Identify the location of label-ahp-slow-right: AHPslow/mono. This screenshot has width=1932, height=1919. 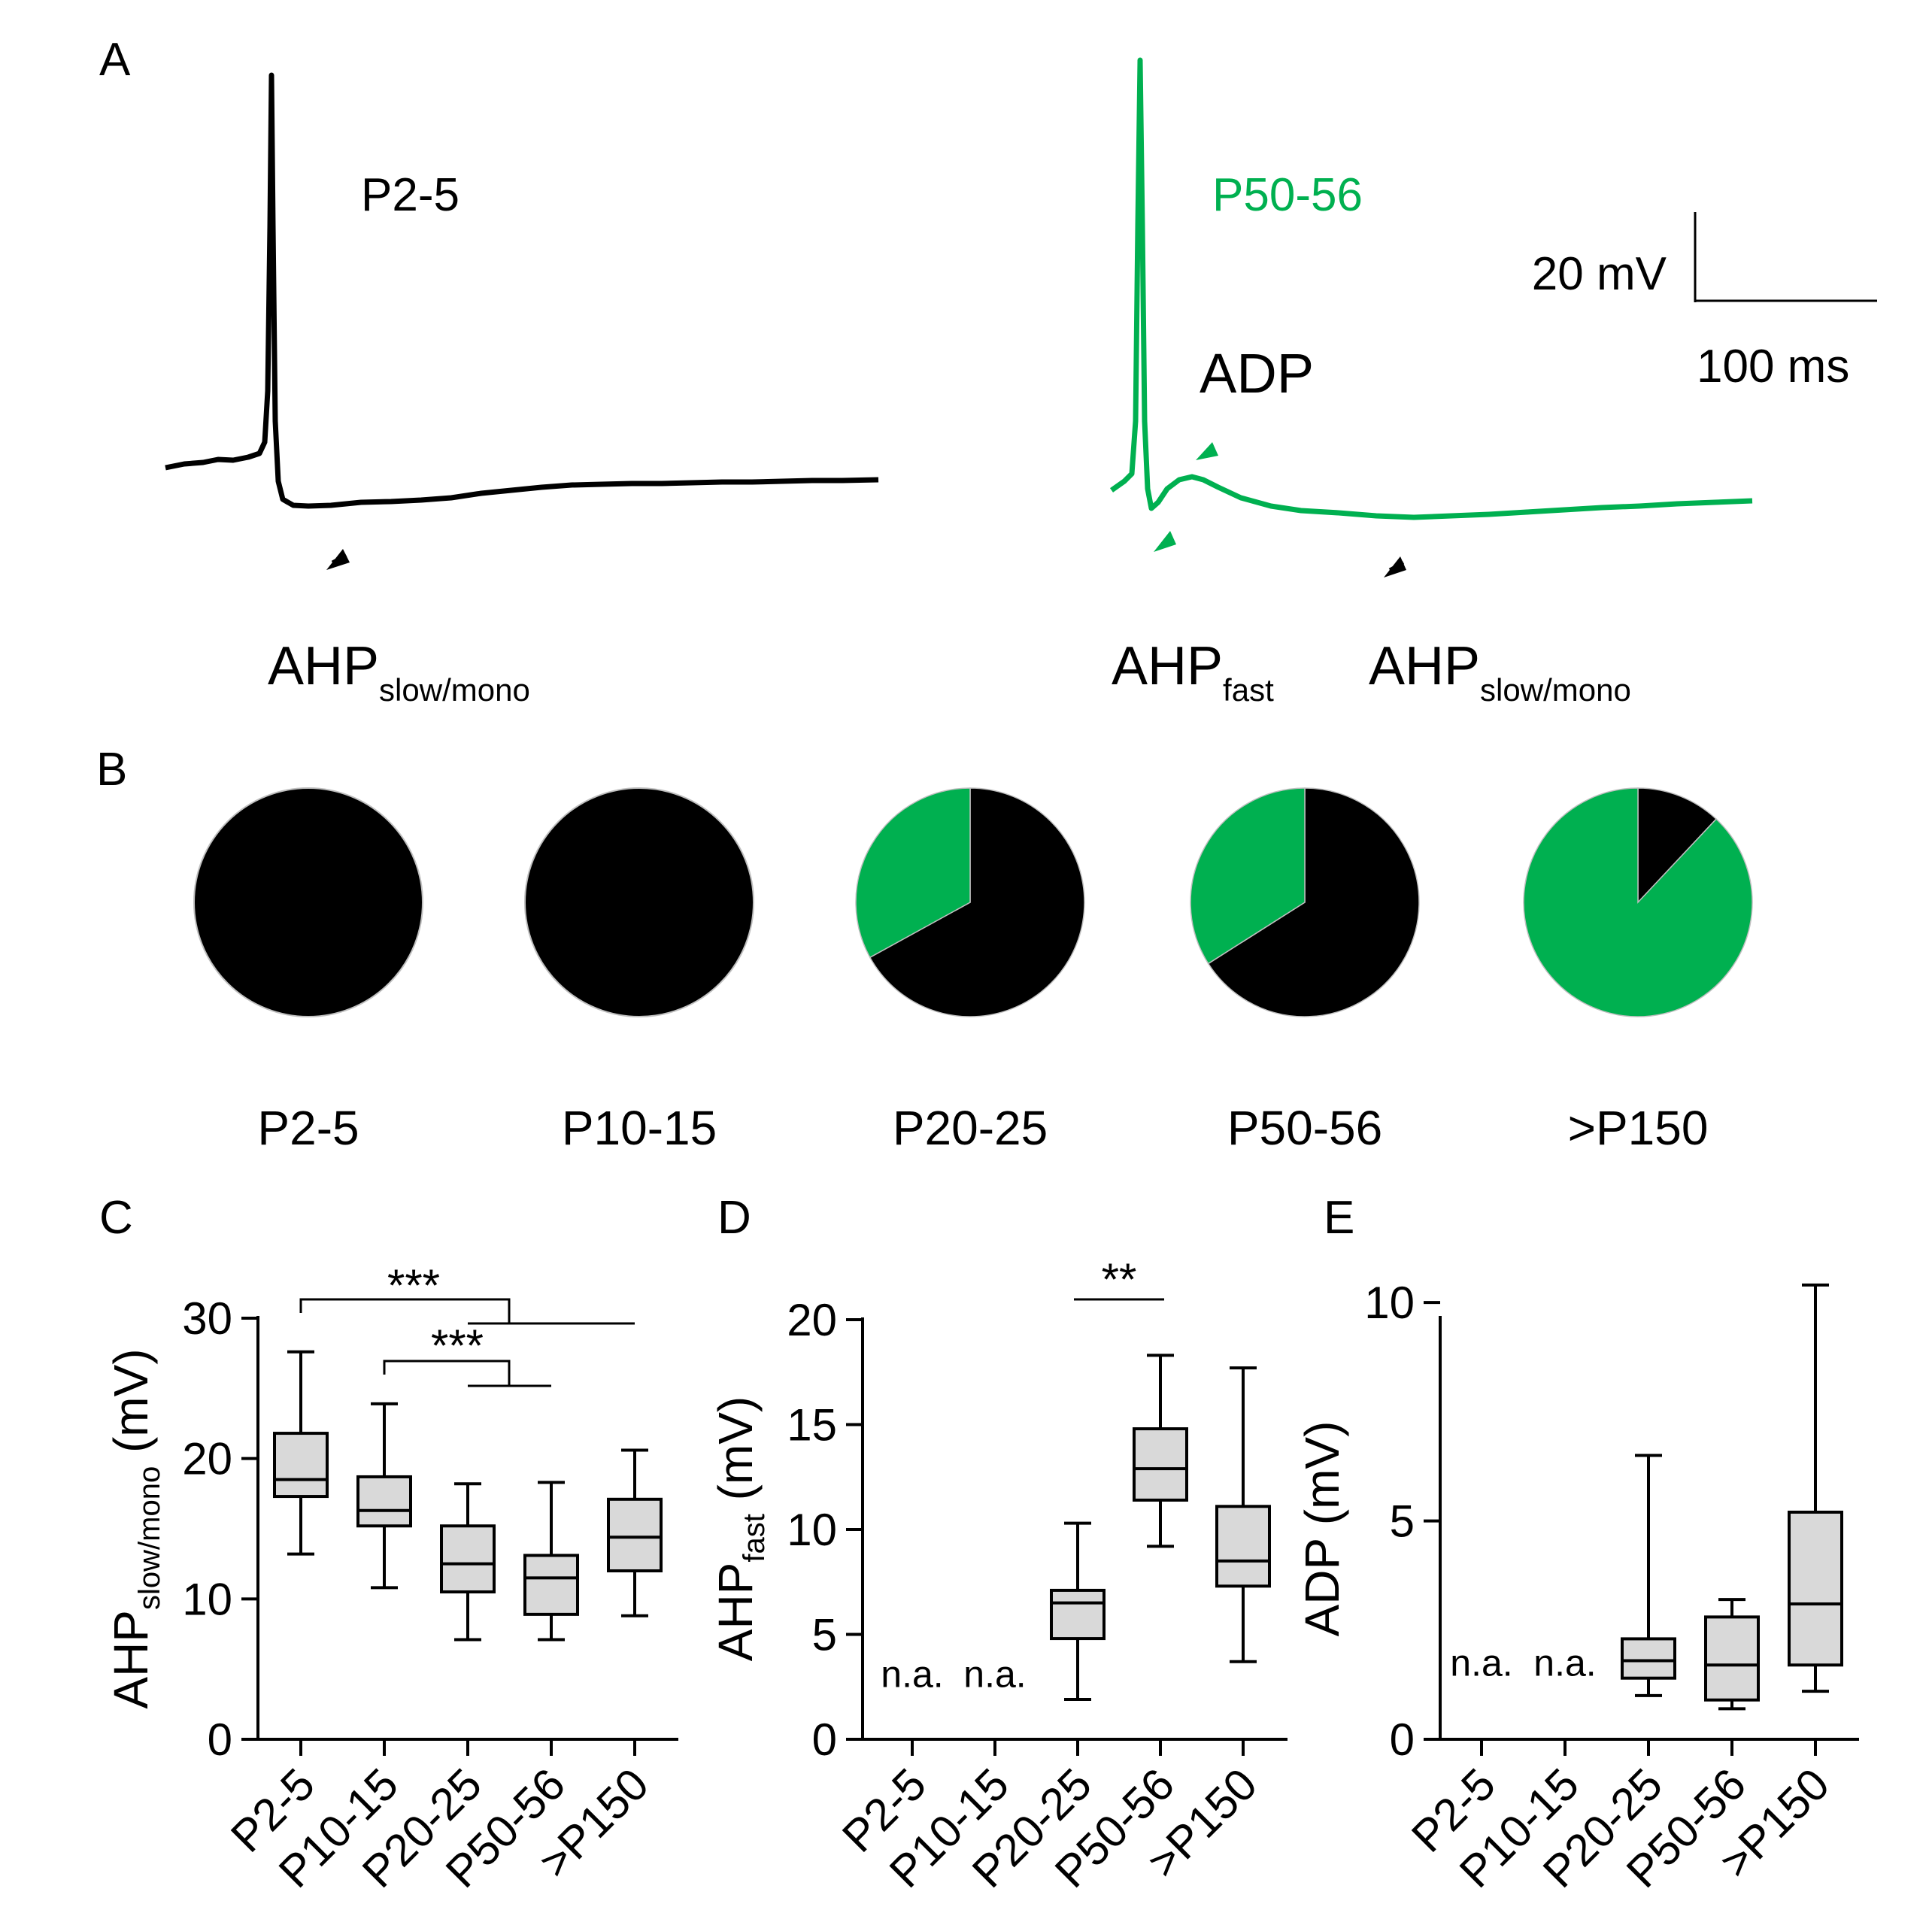
(1500, 672).